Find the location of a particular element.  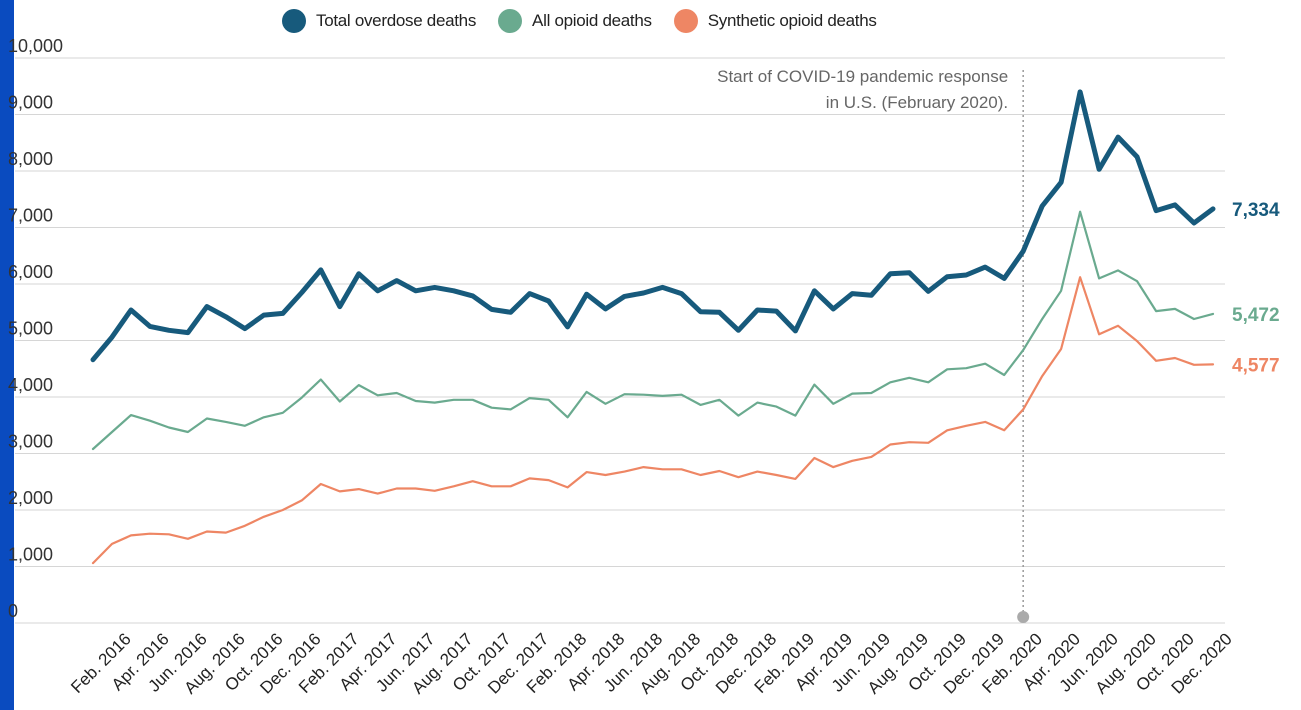

legend-label-total: Total overdose deaths is located at coordinates (396, 20).